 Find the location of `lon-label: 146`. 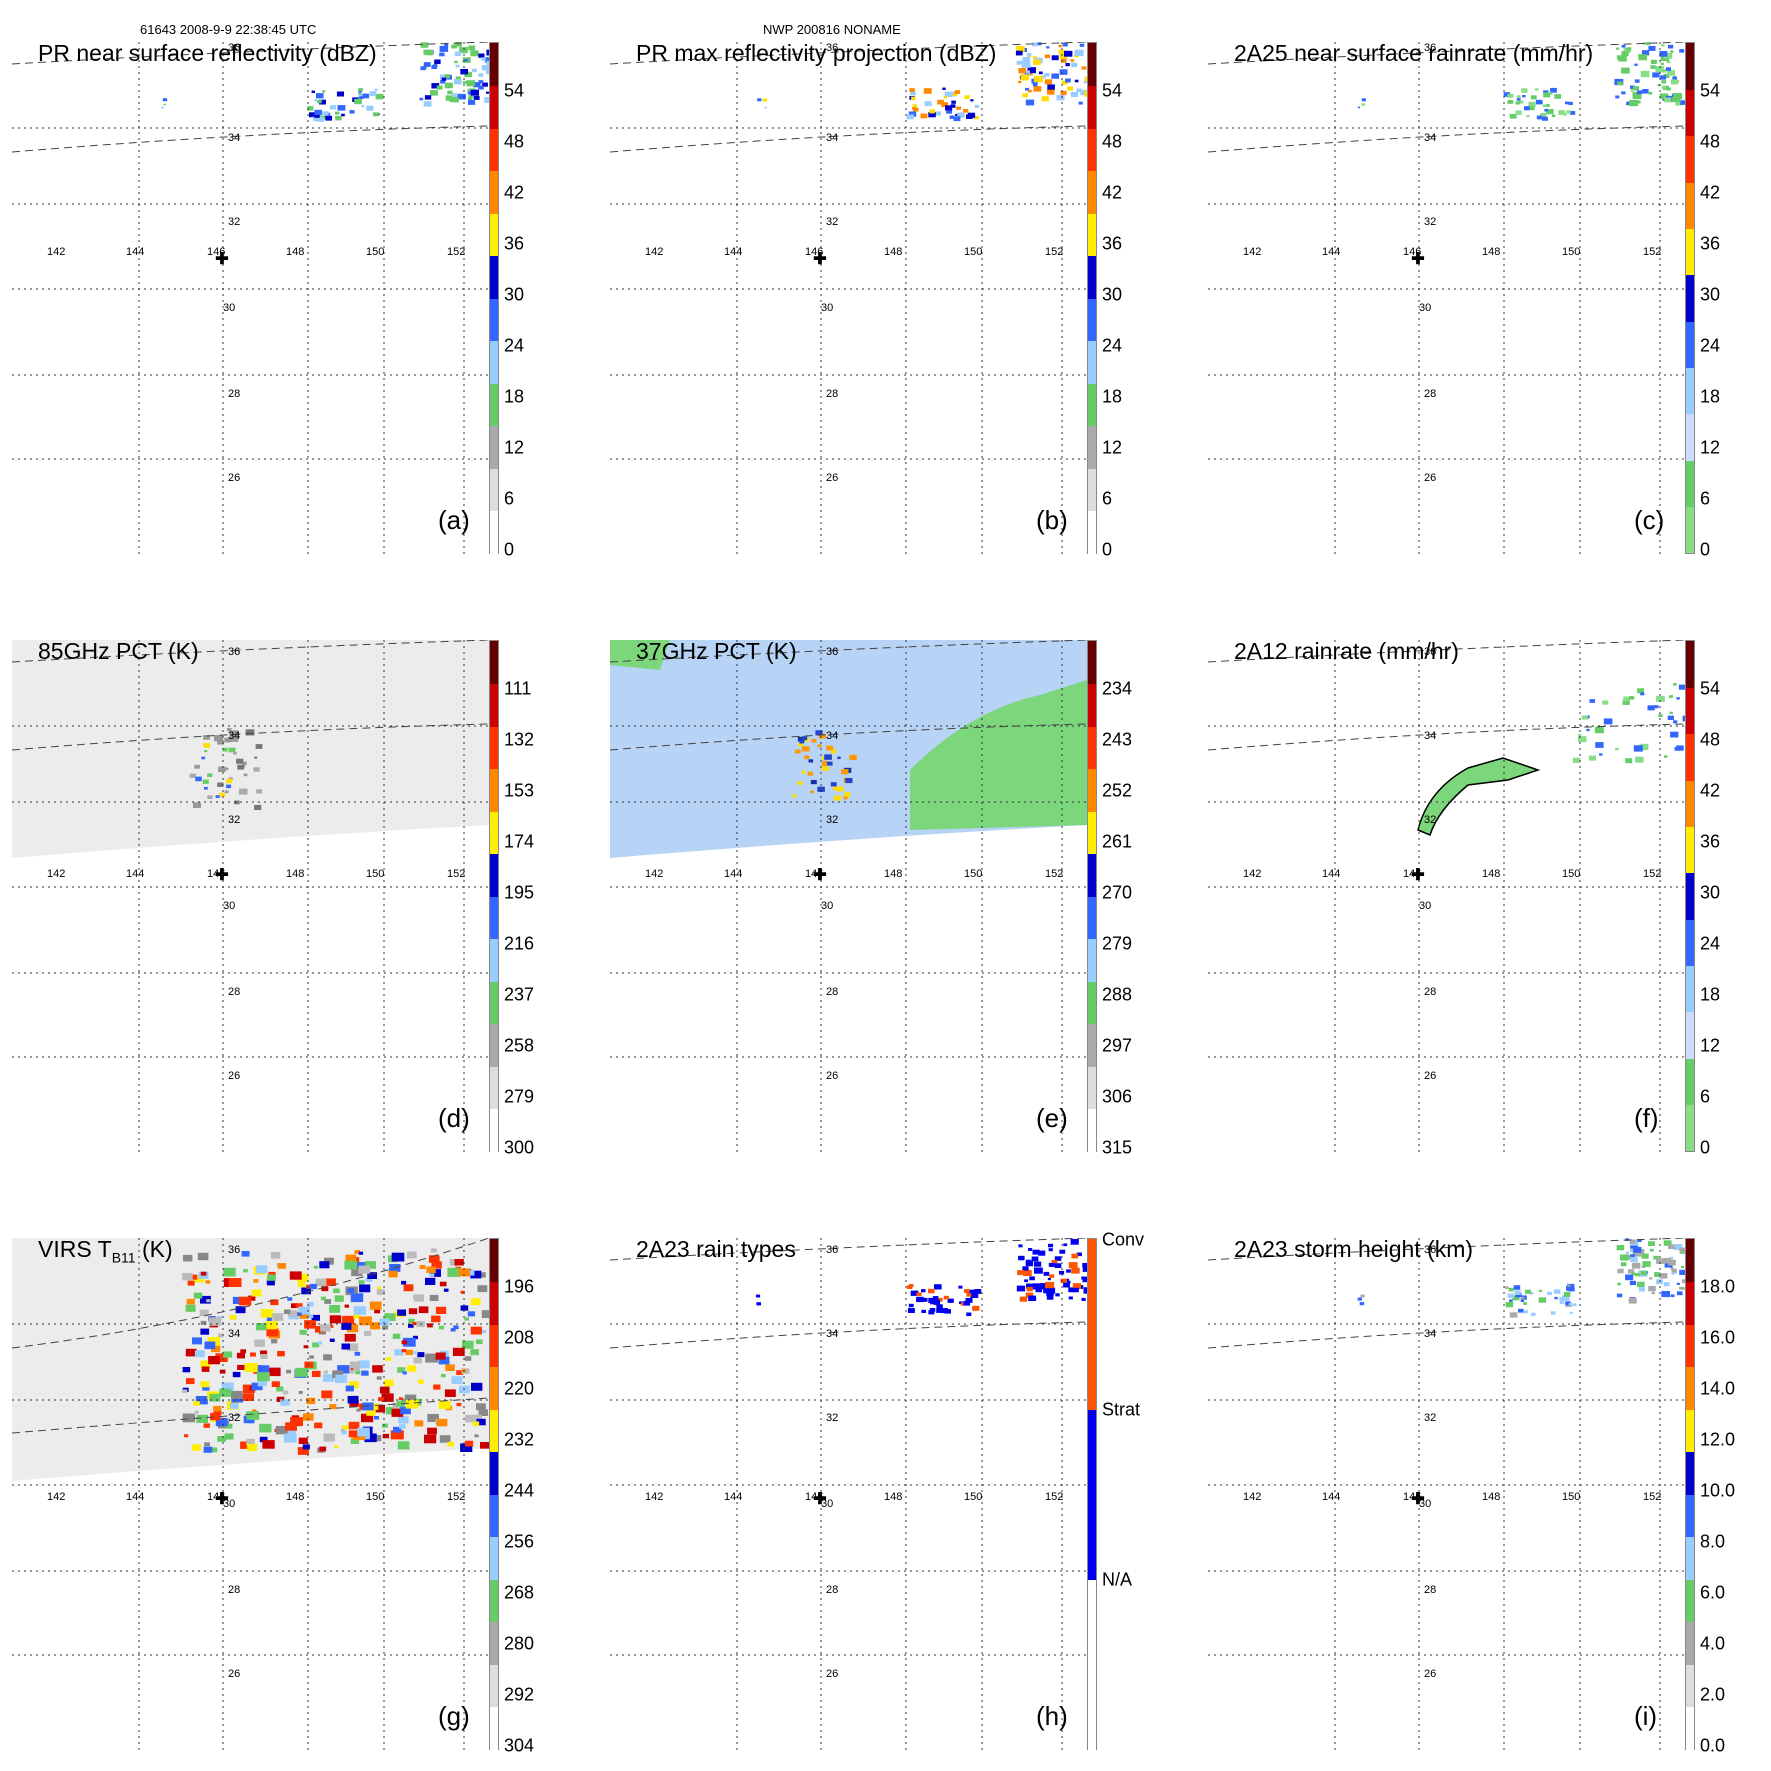

lon-label: 146 is located at coordinates (814, 1497).